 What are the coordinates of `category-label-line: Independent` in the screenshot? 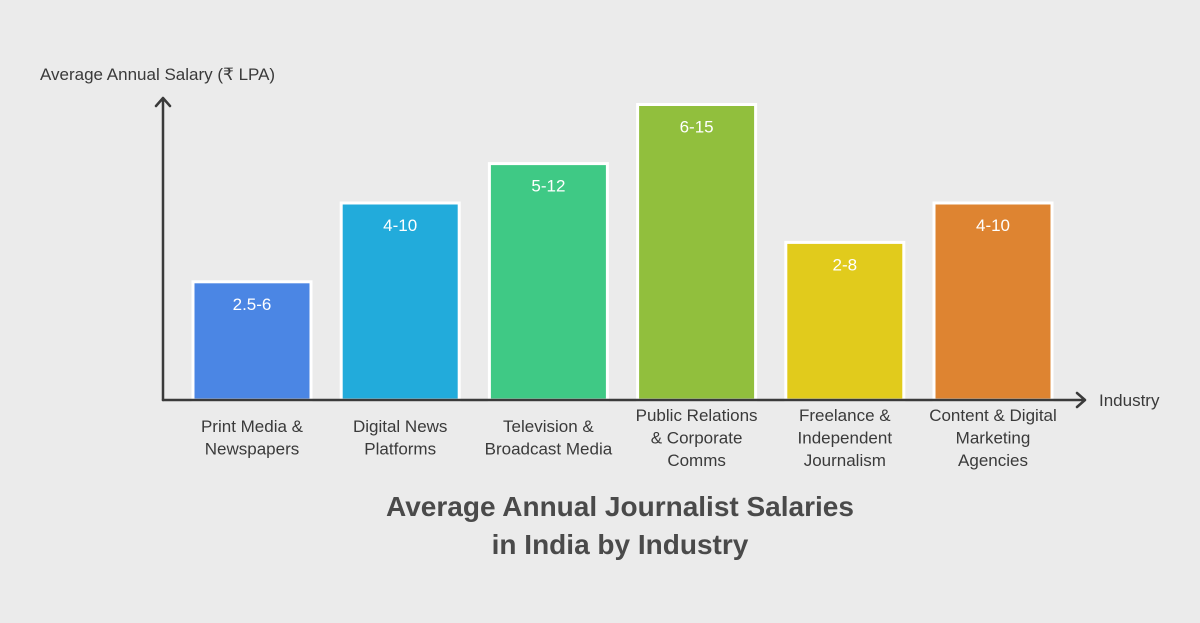 It's located at (845, 438).